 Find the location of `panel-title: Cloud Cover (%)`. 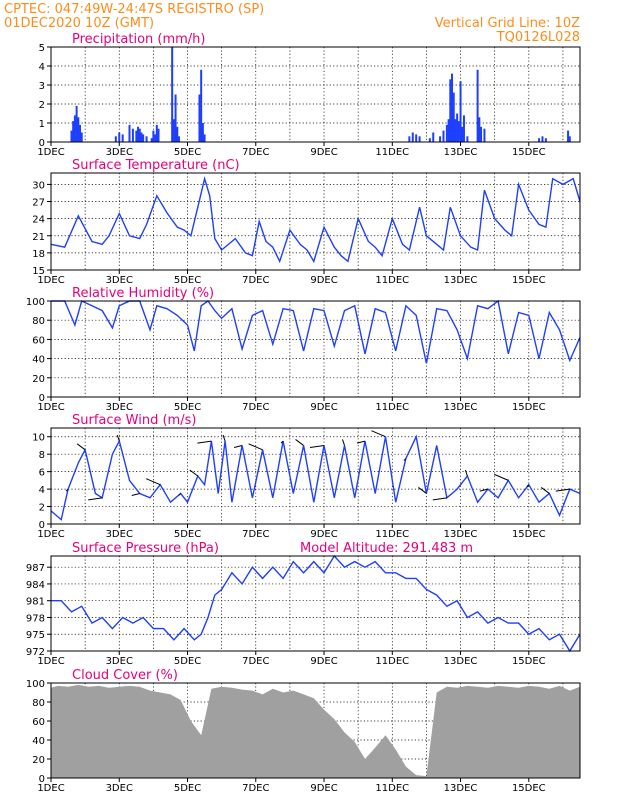

panel-title: Cloud Cover (%) is located at coordinates (125, 675).